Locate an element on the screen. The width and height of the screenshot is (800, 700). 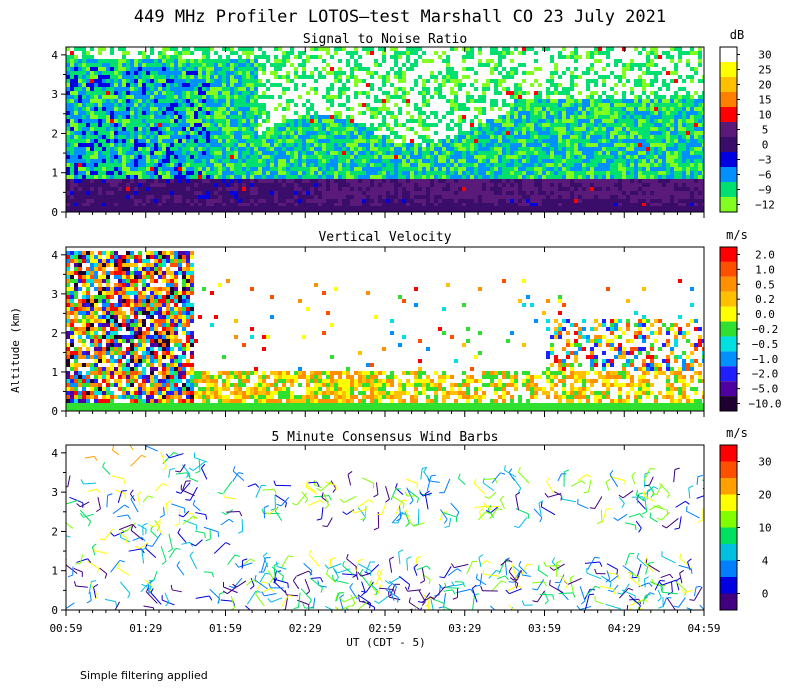
colorbar-label: 2.0 is located at coordinates (765, 254).